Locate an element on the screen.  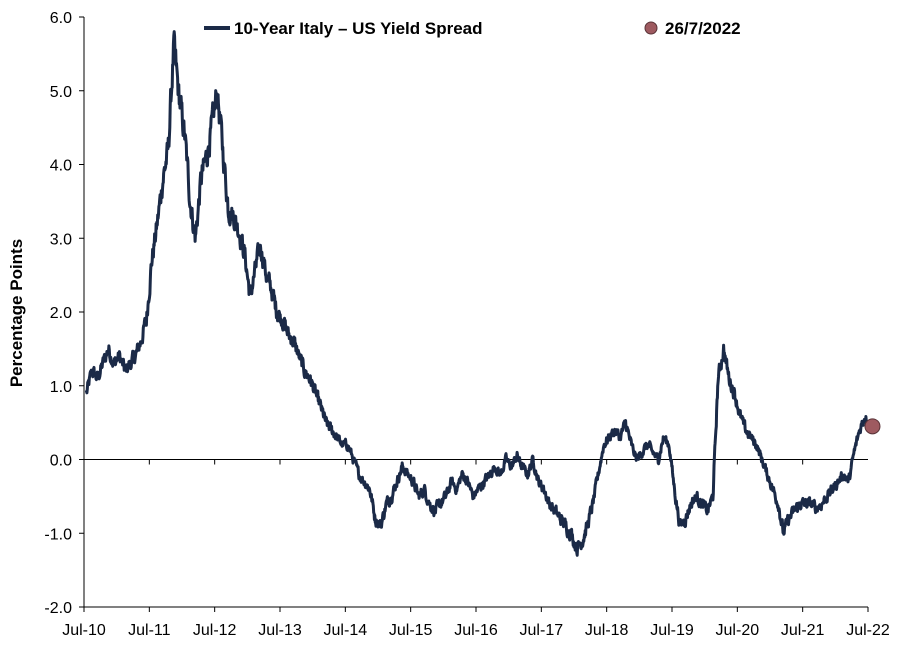
y-tick-label: 4.0 is located at coordinates (61, 166).